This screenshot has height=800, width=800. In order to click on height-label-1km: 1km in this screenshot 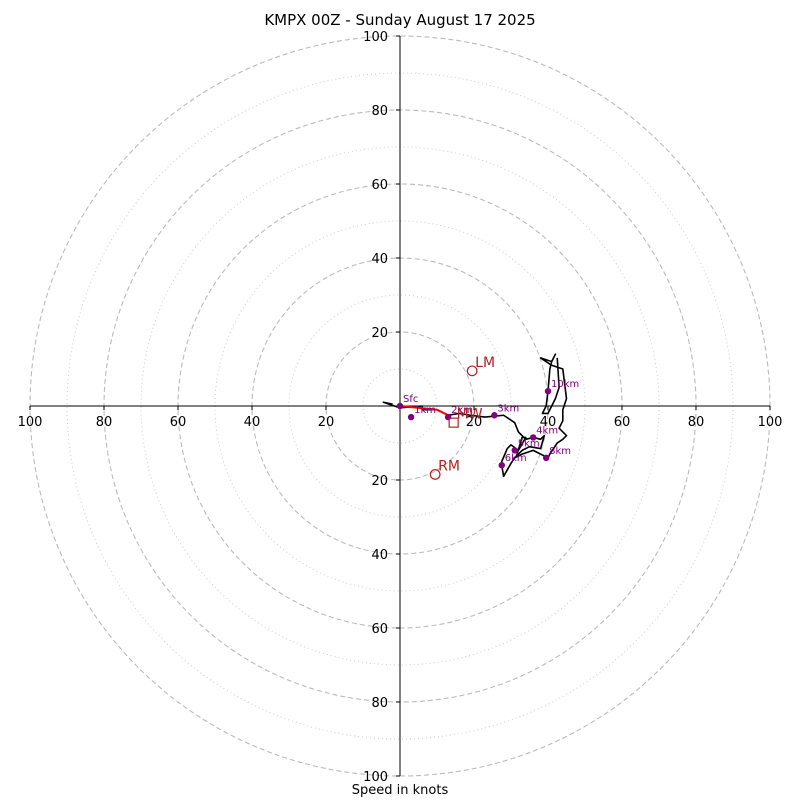, I will do `click(425, 410)`.